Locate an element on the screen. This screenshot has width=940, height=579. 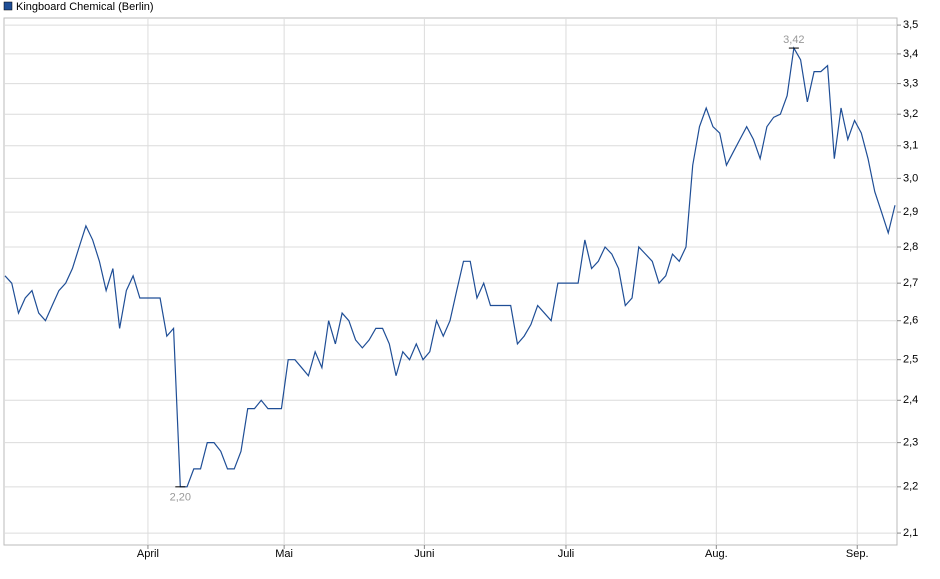
x-tick-label: Juni is located at coordinates (424, 554).